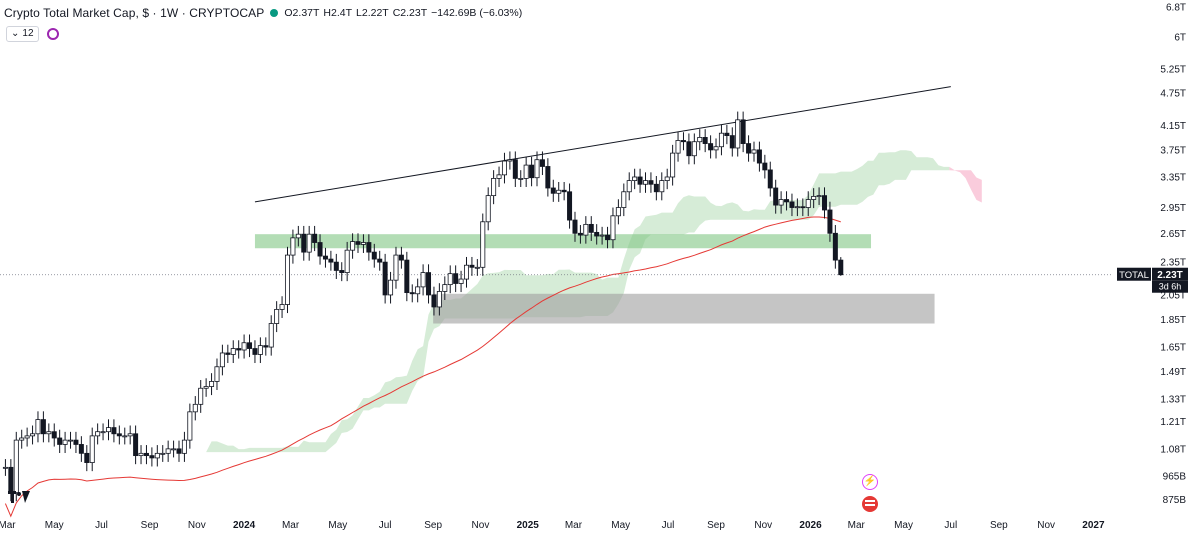  Describe the element at coordinates (1173, 263) in the screenshot. I see `y-tick-label: 2.35T` at that location.